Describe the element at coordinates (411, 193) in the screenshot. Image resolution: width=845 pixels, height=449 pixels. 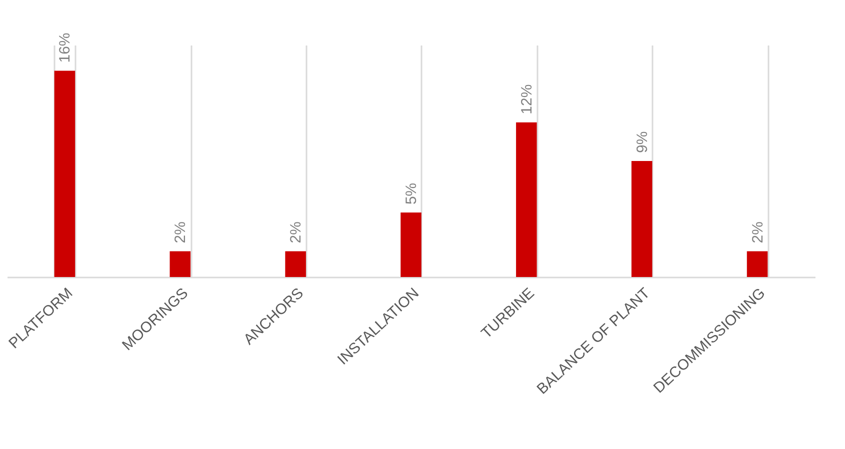
I see `data-label: 5%` at that location.